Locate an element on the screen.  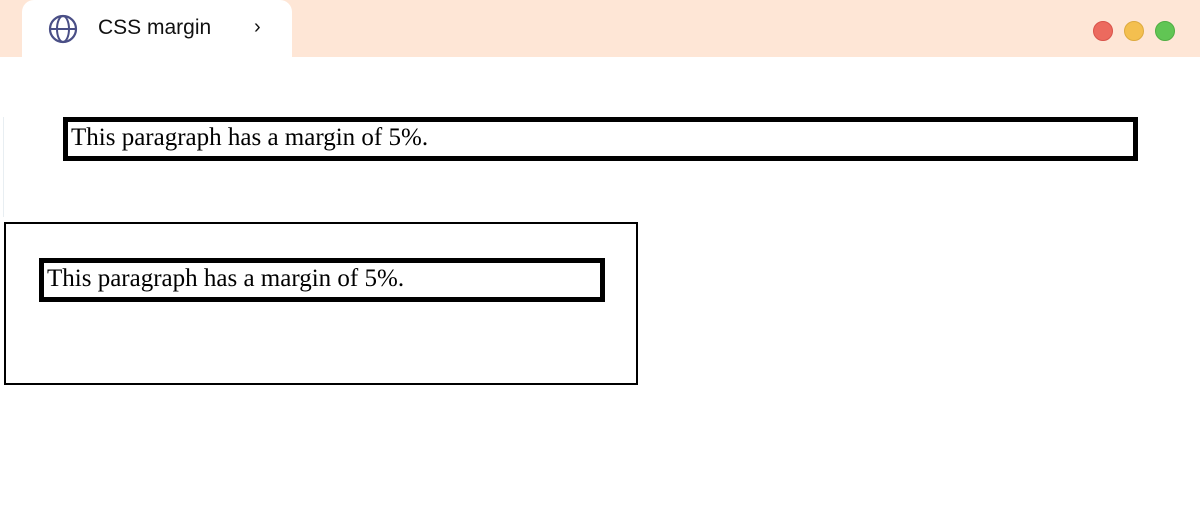
globe-icon is located at coordinates (63, 29).